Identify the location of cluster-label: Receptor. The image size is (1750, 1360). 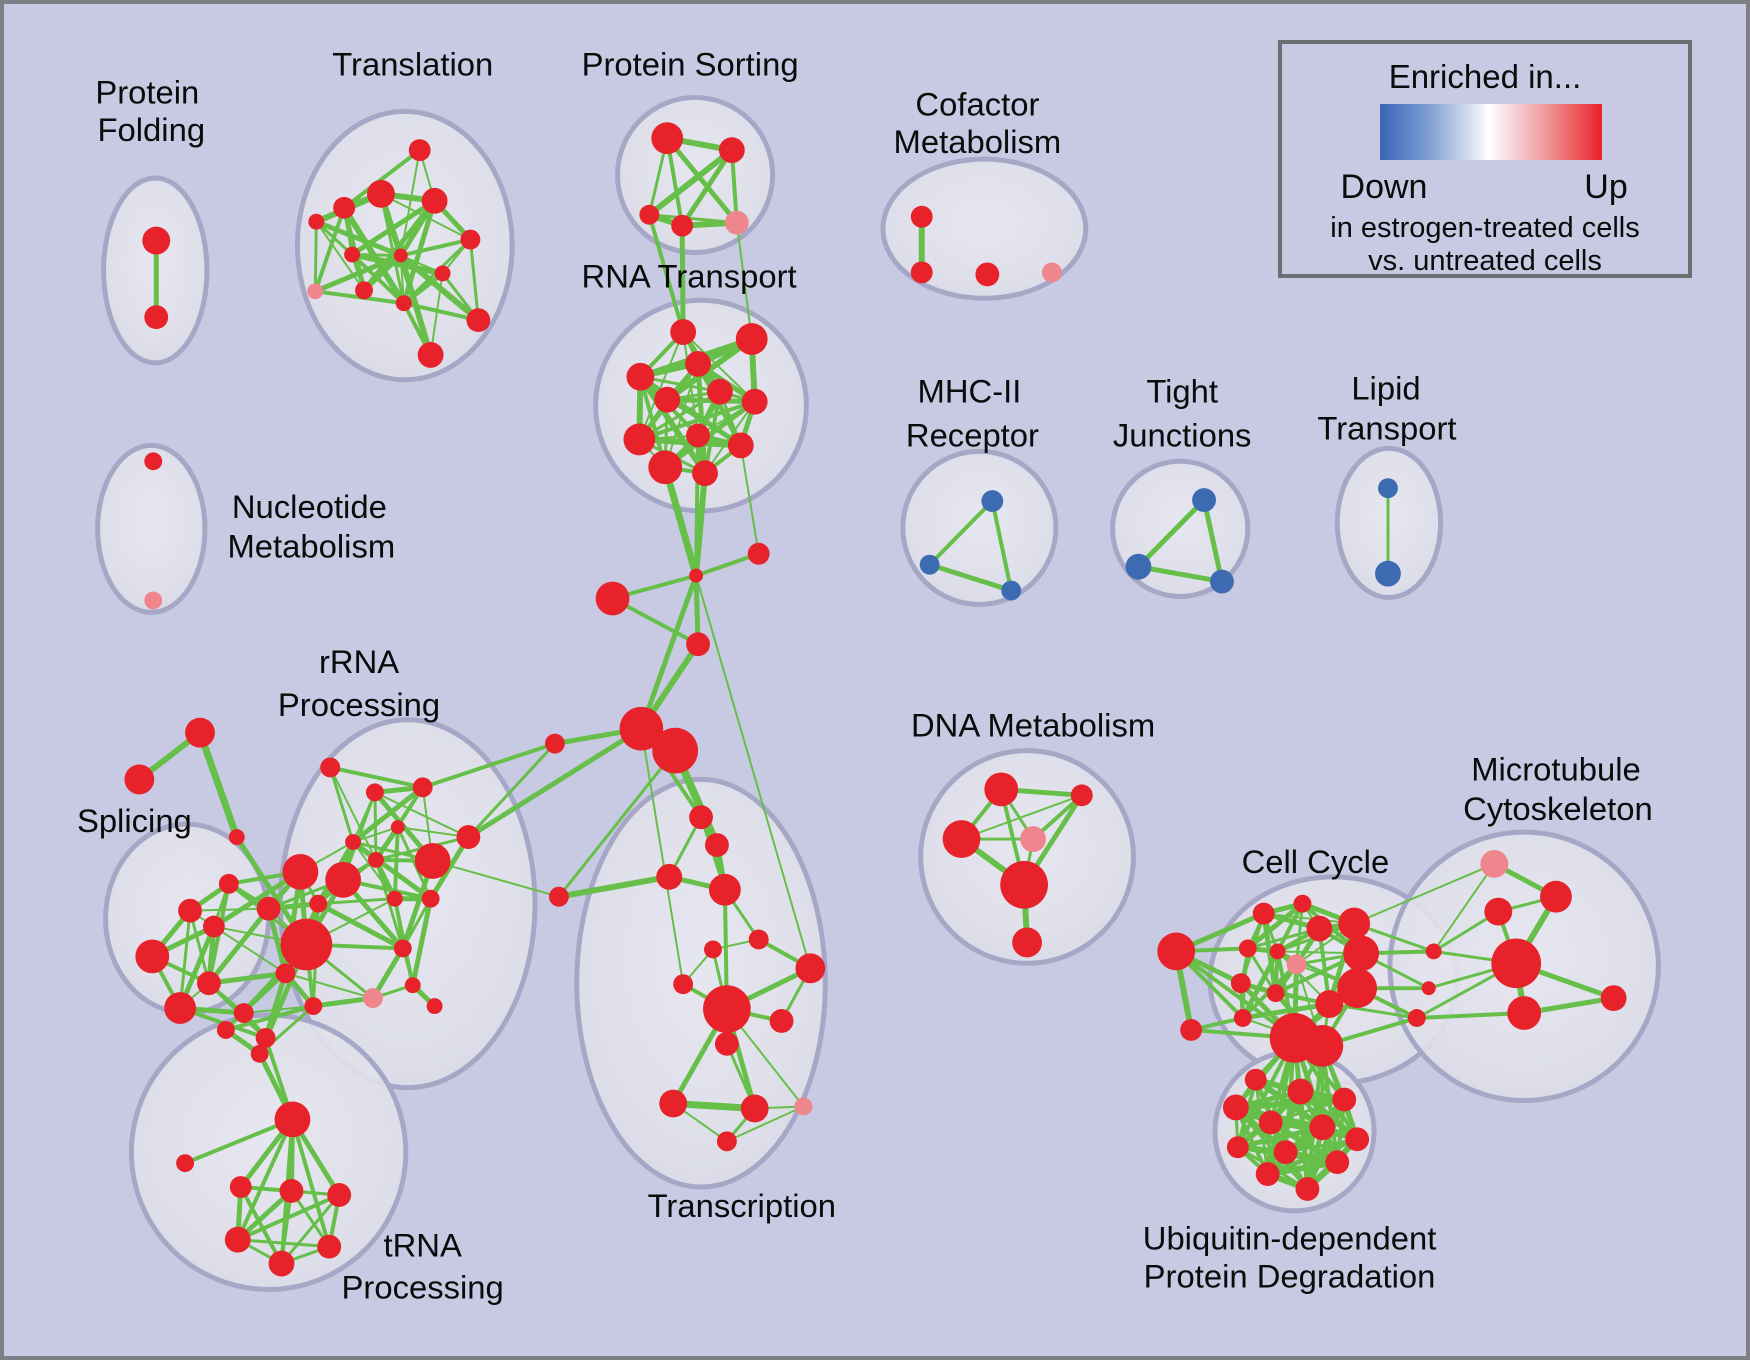
(972, 434).